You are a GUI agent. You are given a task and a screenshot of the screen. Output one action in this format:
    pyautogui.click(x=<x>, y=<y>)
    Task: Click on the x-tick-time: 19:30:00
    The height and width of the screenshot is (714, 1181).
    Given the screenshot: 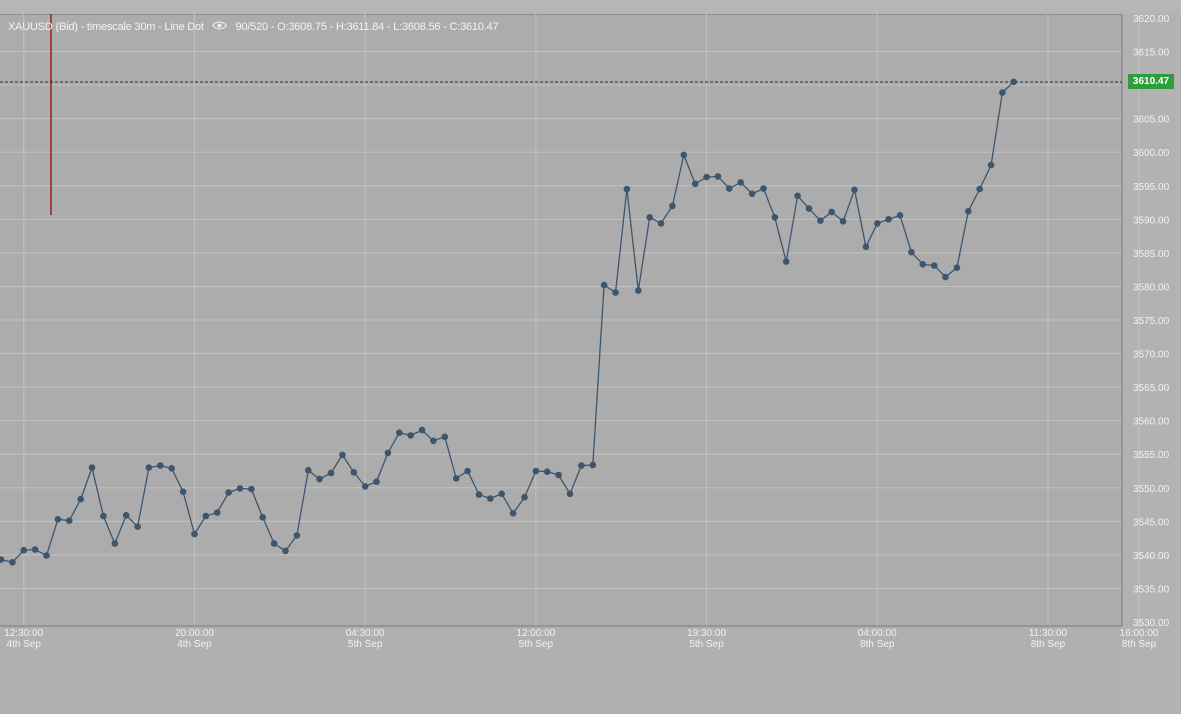 What is the action you would take?
    pyautogui.click(x=706, y=633)
    